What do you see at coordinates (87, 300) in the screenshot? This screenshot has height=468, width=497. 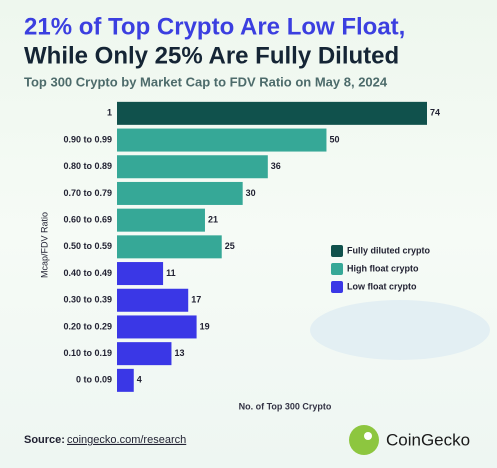 I see `y-tick-label: 0.30 to 0.39` at bounding box center [87, 300].